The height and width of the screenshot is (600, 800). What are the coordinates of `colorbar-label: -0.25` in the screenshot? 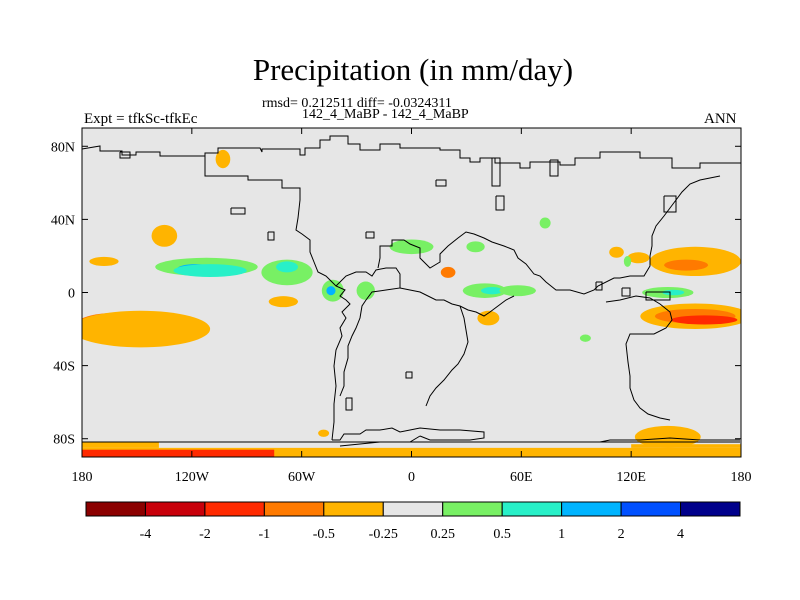 It's located at (383, 534).